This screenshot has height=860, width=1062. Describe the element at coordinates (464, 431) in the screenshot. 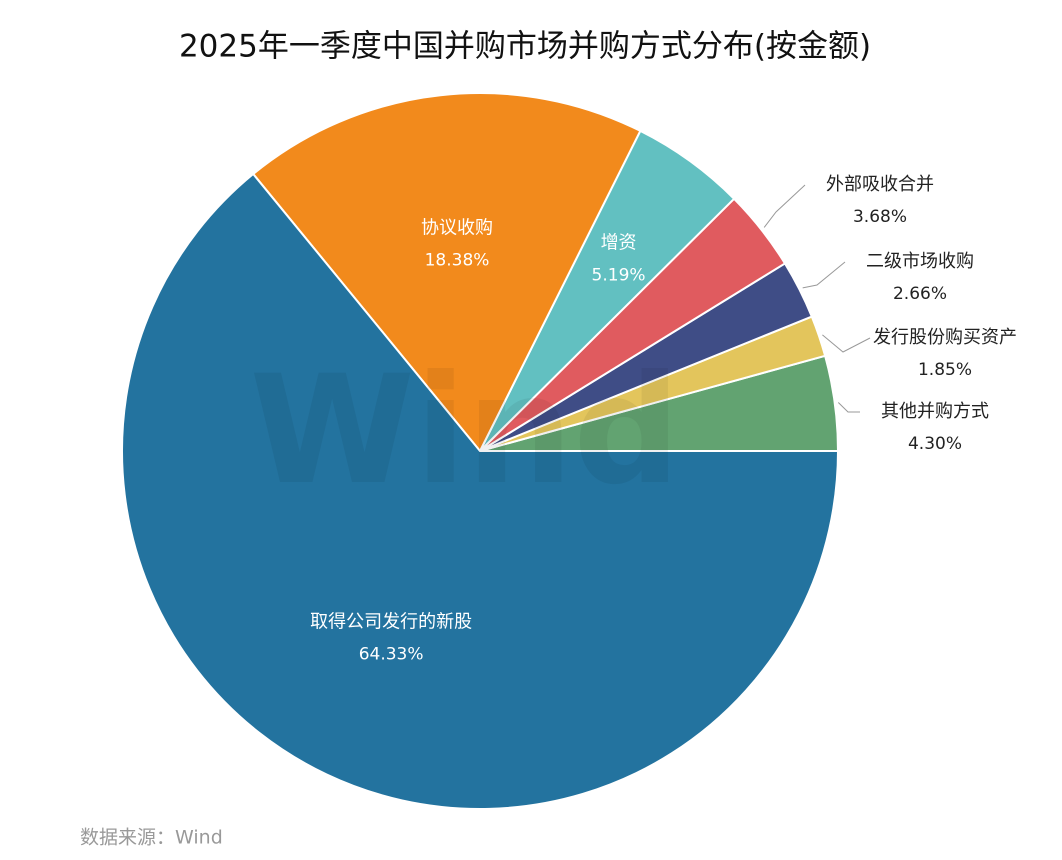

I see `watermark: Wind` at that location.